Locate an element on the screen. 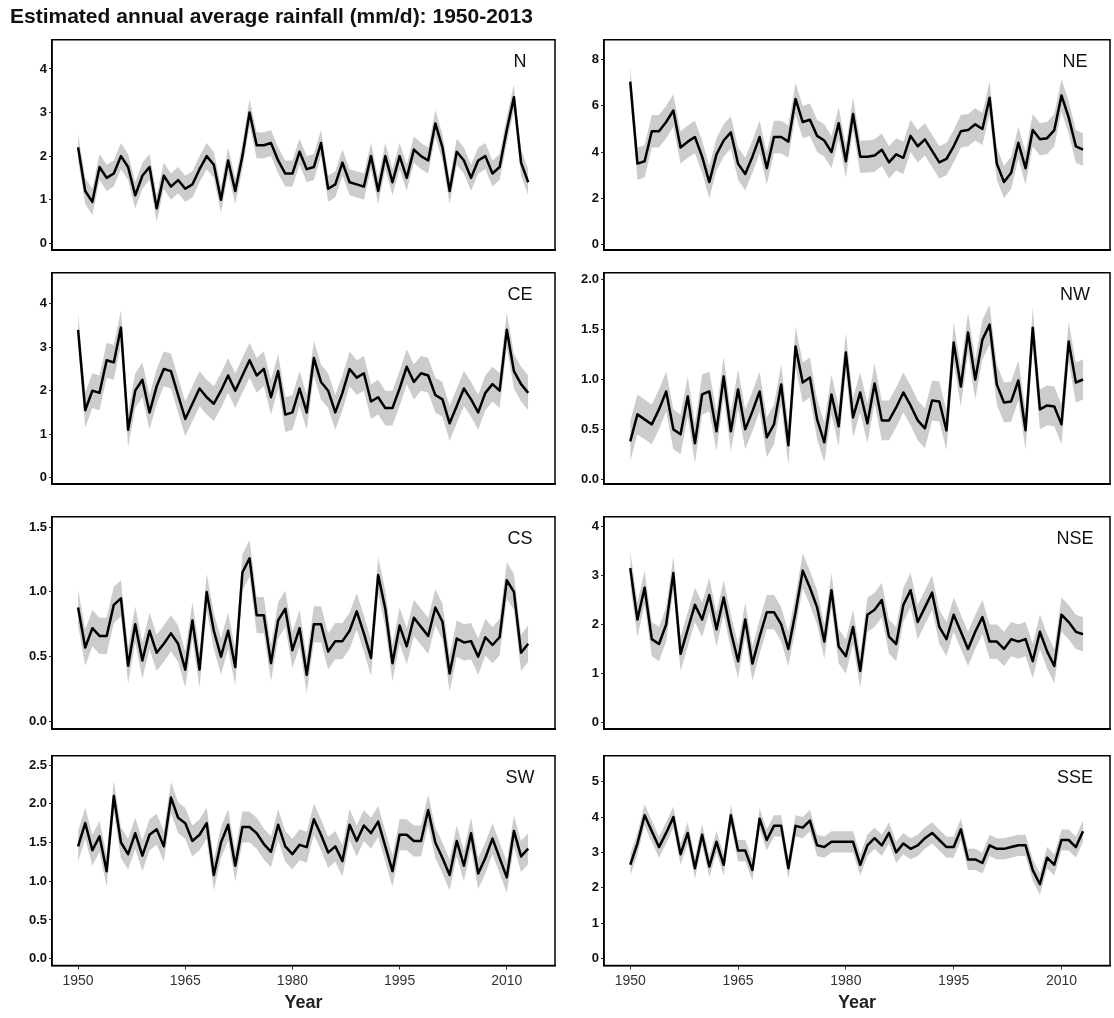 This screenshot has height=1018, width=1114. y-tick-label: 2.5 is located at coordinates (37, 764).